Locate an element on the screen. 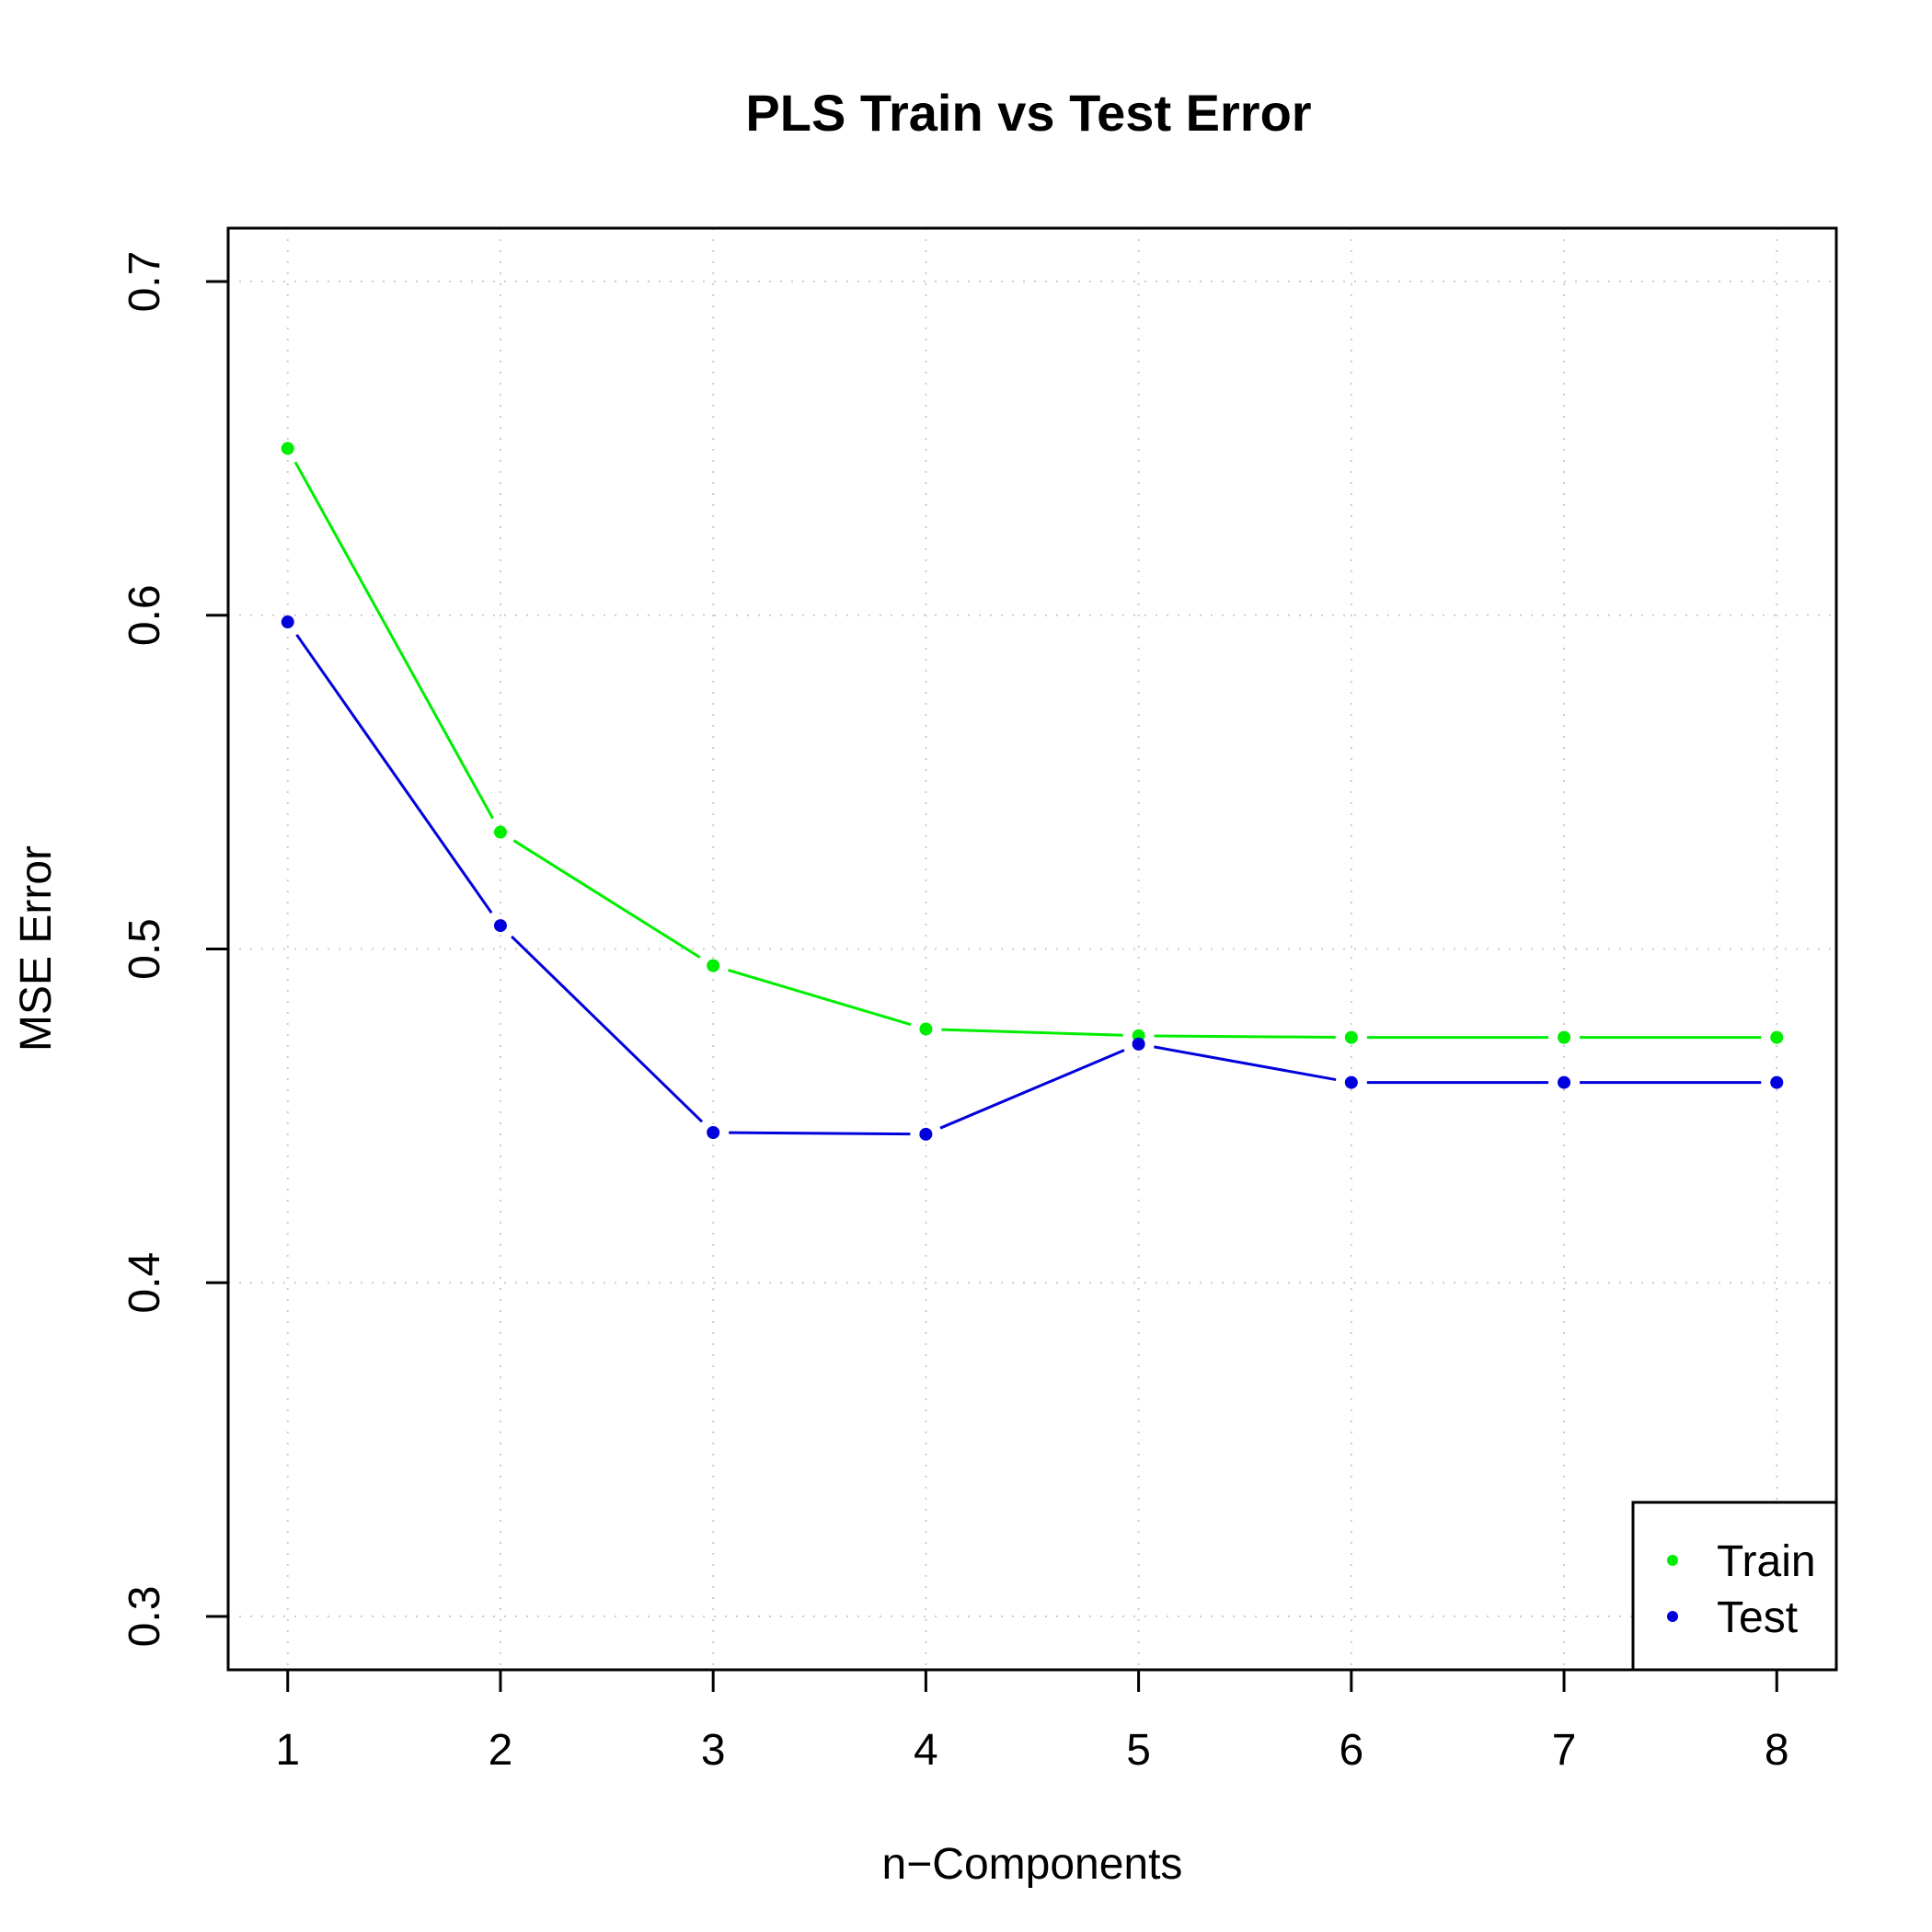 The height and width of the screenshot is (1932, 1932). legend-marker-train is located at coordinates (1672, 1560).